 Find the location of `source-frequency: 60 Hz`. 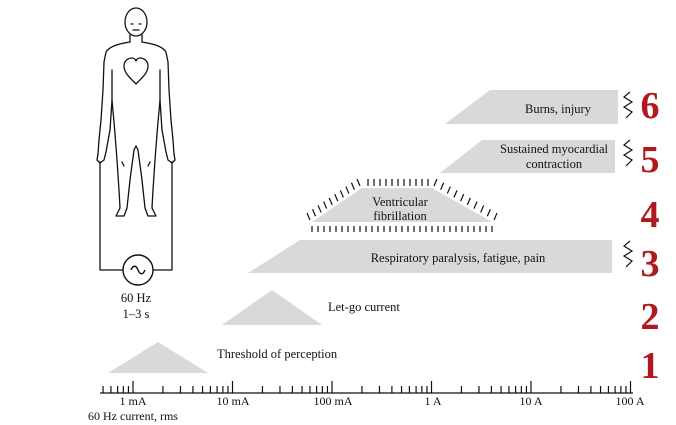

source-frequency: 60 Hz is located at coordinates (136, 298).